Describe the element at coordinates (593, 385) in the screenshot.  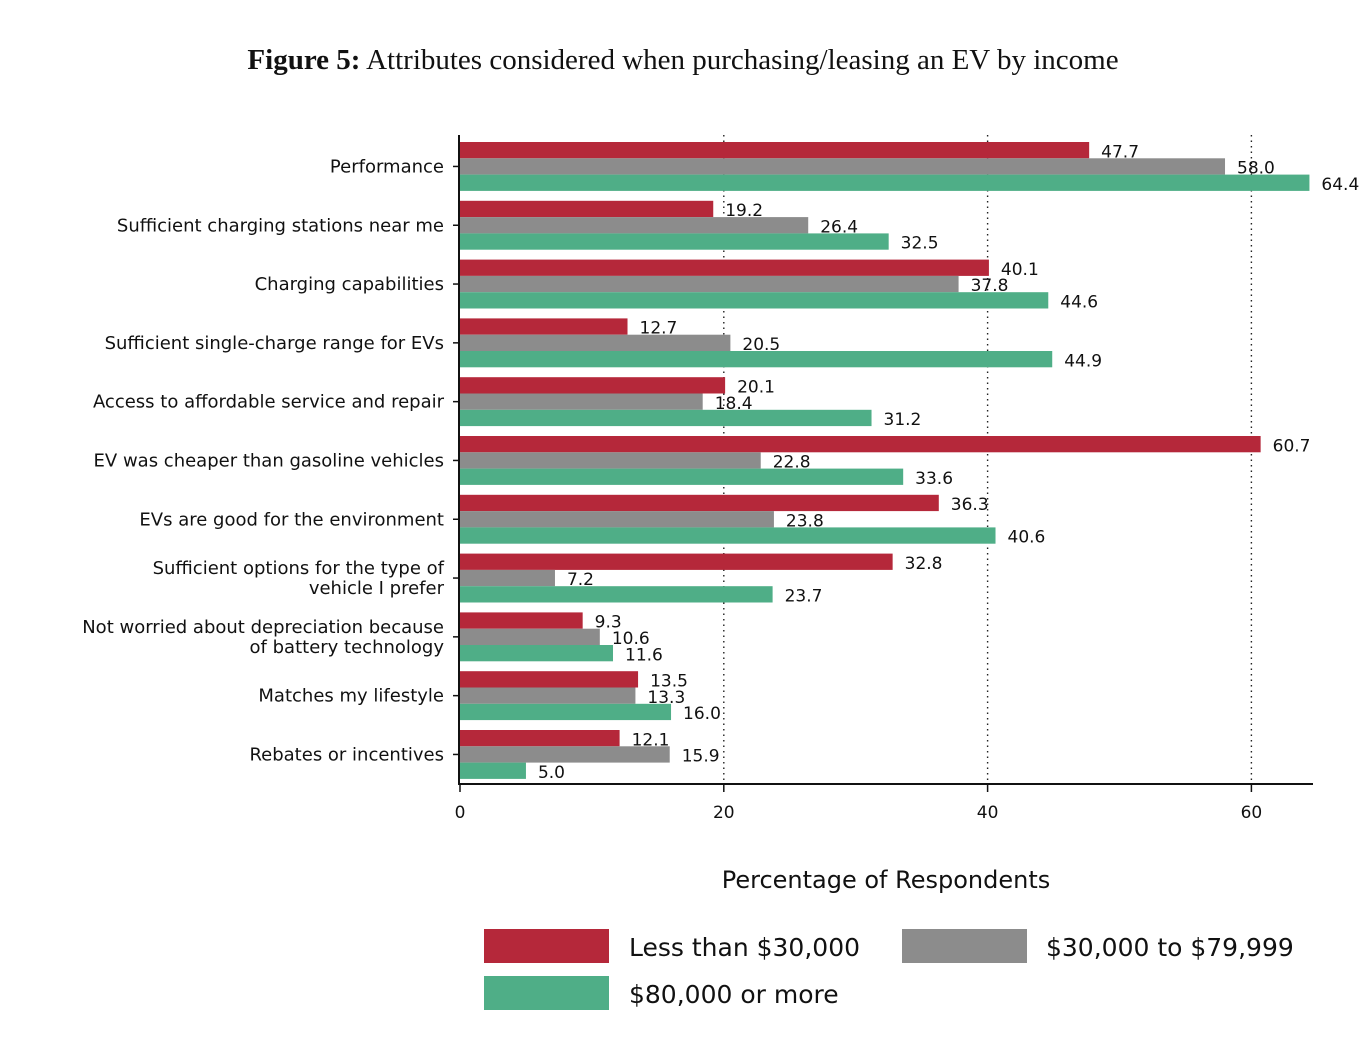
I see `bar-series1-cat5` at that location.